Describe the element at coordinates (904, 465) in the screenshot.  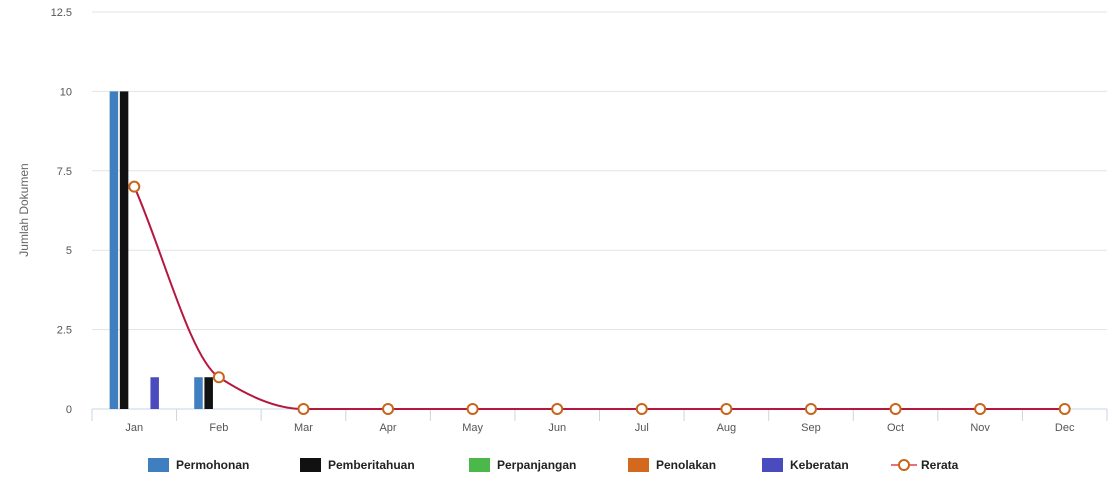
I see `legend-marker` at that location.